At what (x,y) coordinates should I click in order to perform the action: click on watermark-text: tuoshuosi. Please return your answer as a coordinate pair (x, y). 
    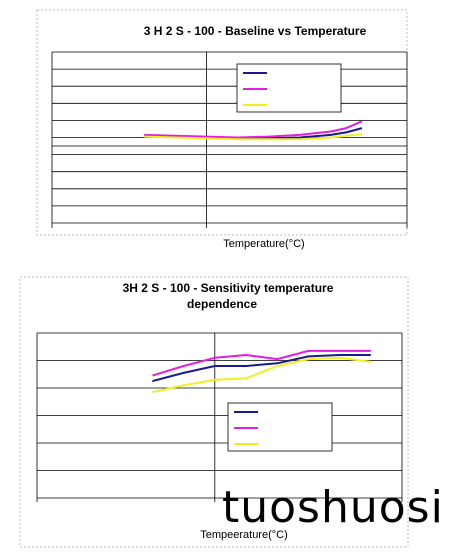
    Looking at the image, I should click on (333, 507).